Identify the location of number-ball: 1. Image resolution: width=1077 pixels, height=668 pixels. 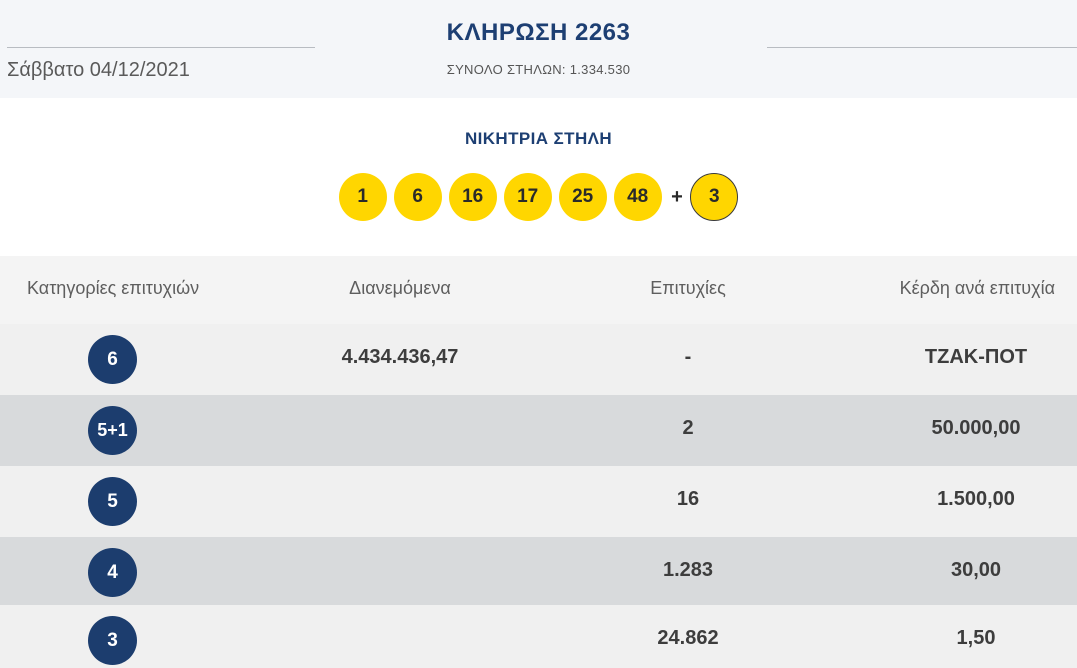
(362, 197).